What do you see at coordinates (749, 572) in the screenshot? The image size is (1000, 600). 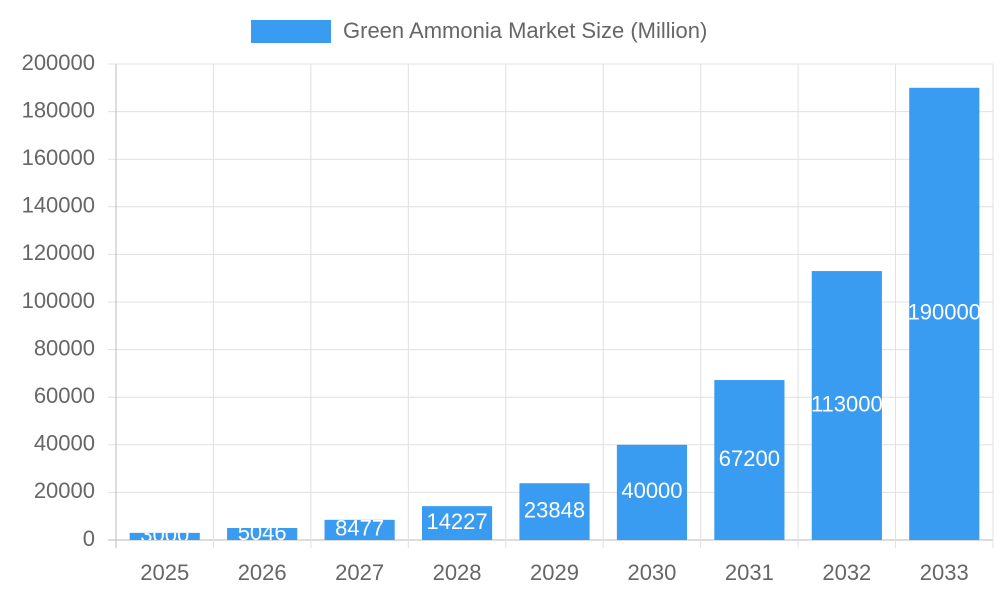 I see `x-tick-label: 2031` at bounding box center [749, 572].